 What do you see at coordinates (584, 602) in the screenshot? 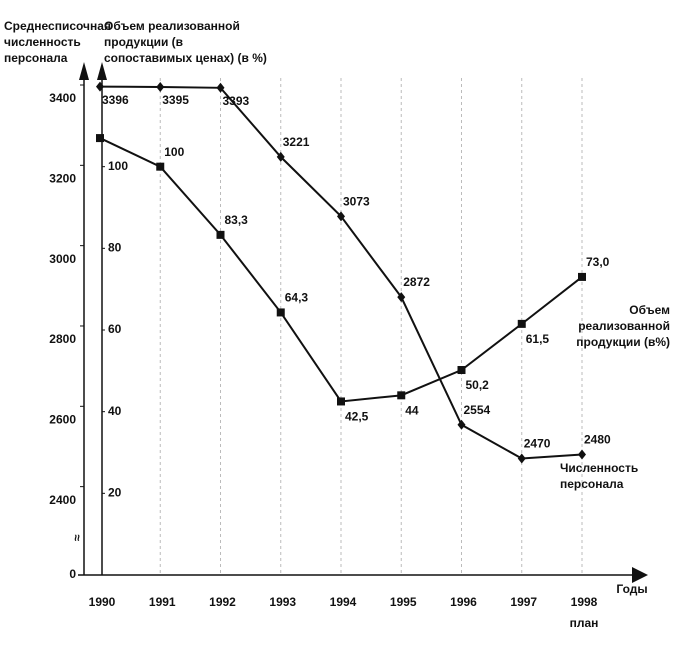
I see `x-tick-label: 1998` at bounding box center [584, 602].